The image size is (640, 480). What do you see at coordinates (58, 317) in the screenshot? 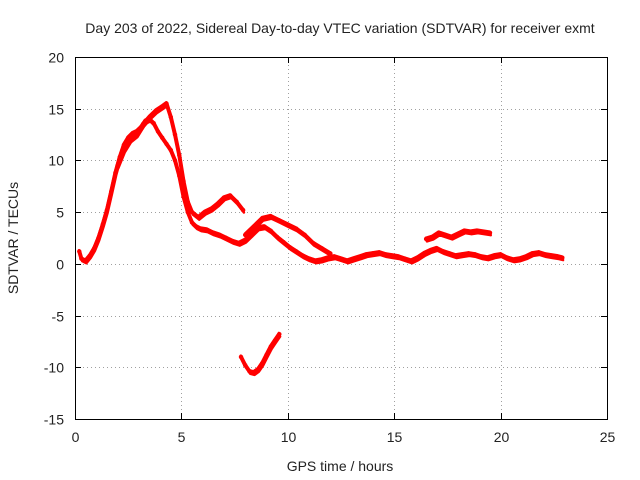
I see `y-tick-label: -5` at bounding box center [58, 317].